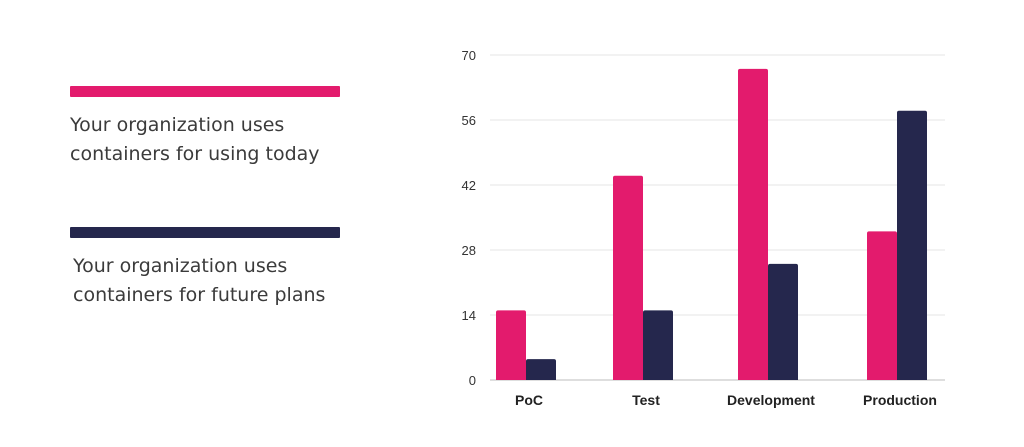 The image size is (1024, 447). Describe the element at coordinates (469, 120) in the screenshot. I see `y-tick-label: 56` at that location.